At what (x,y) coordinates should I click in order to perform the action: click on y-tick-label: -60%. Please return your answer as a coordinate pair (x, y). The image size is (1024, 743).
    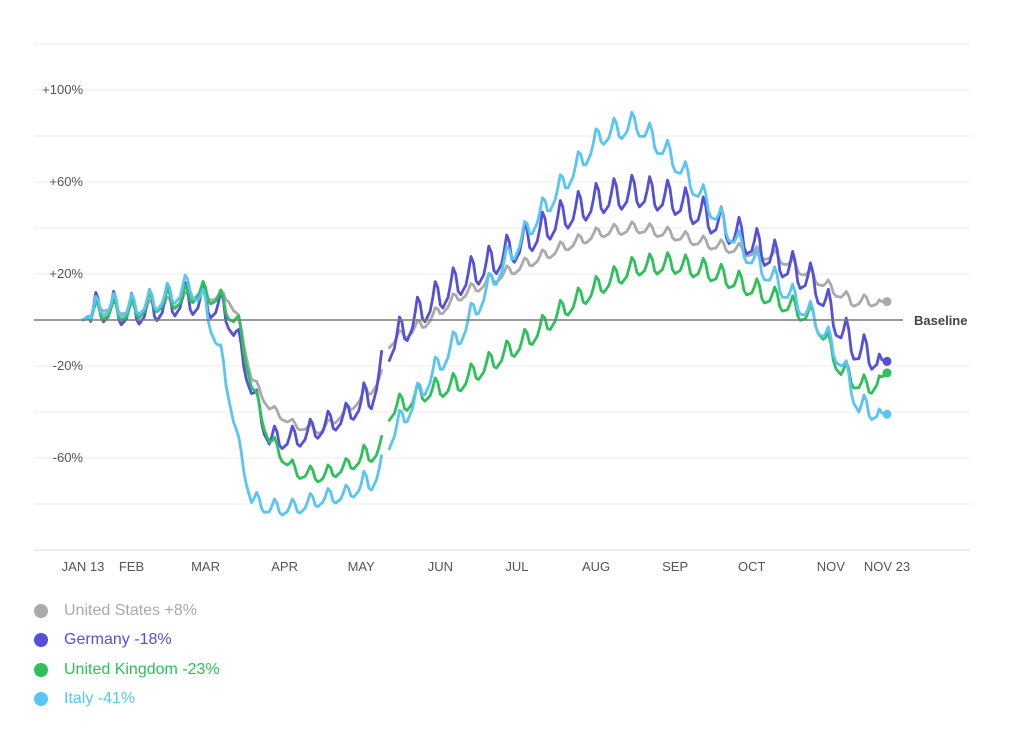
    Looking at the image, I should click on (68, 457).